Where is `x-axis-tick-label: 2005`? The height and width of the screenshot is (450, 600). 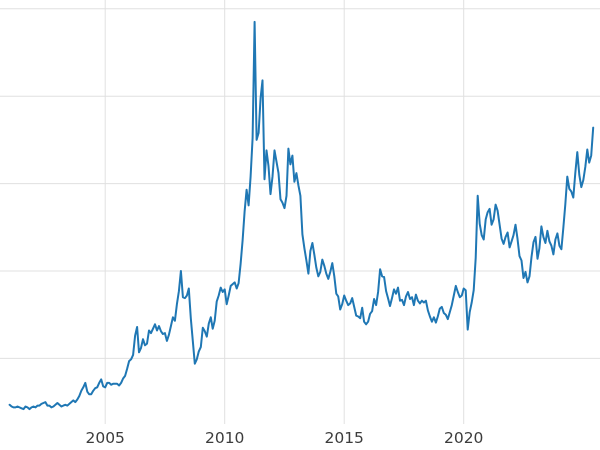
x-axis-tick-label: 2005 is located at coordinates (104, 438).